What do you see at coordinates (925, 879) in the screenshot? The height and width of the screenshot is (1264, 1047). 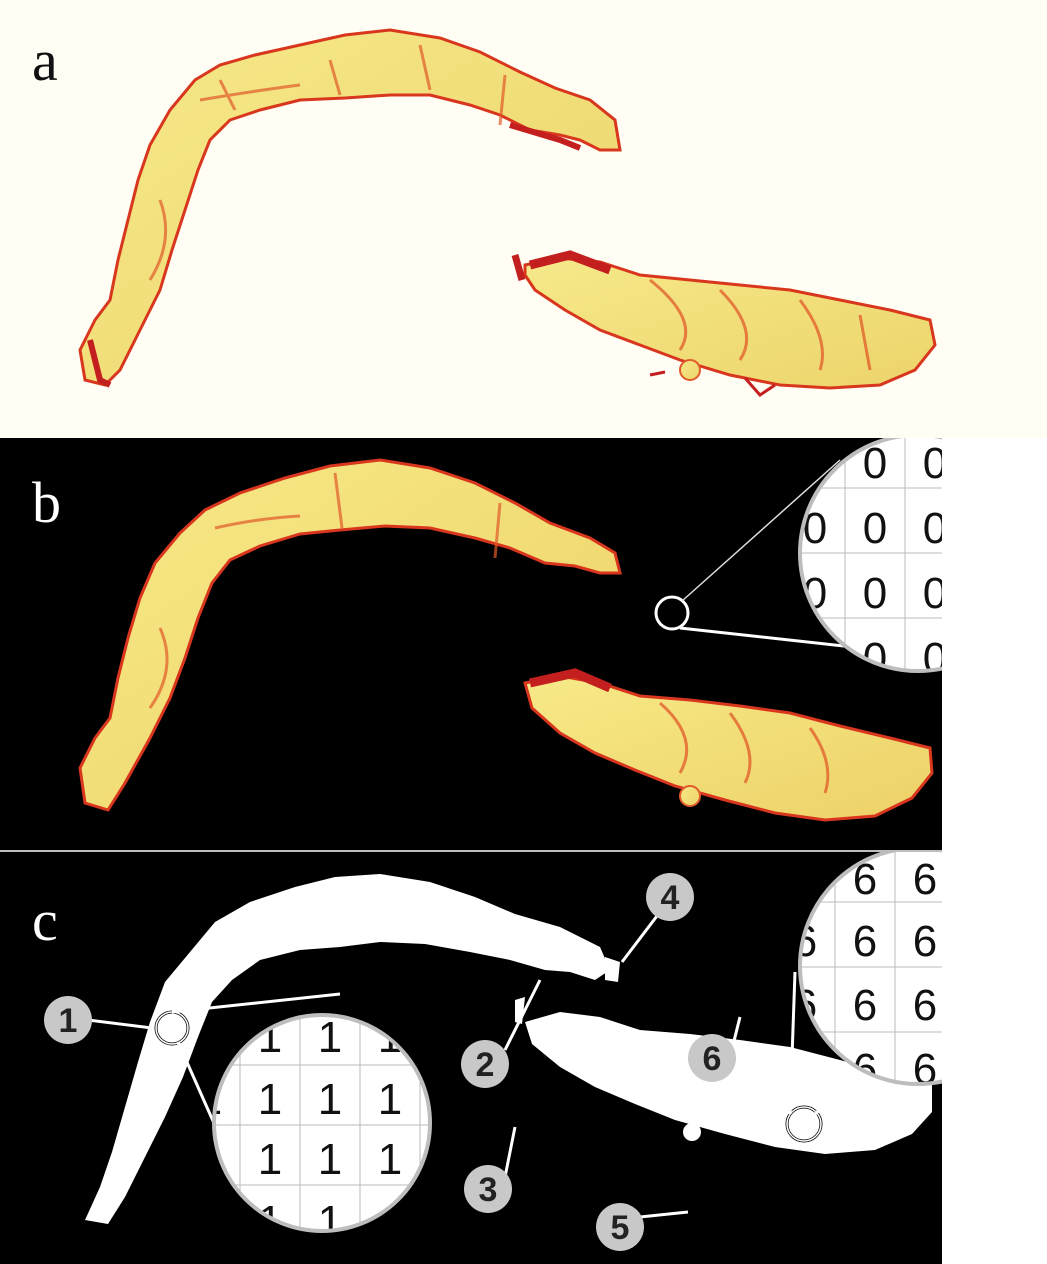 I see `zoom-c-right-digit-r0-c2: 6` at bounding box center [925, 879].